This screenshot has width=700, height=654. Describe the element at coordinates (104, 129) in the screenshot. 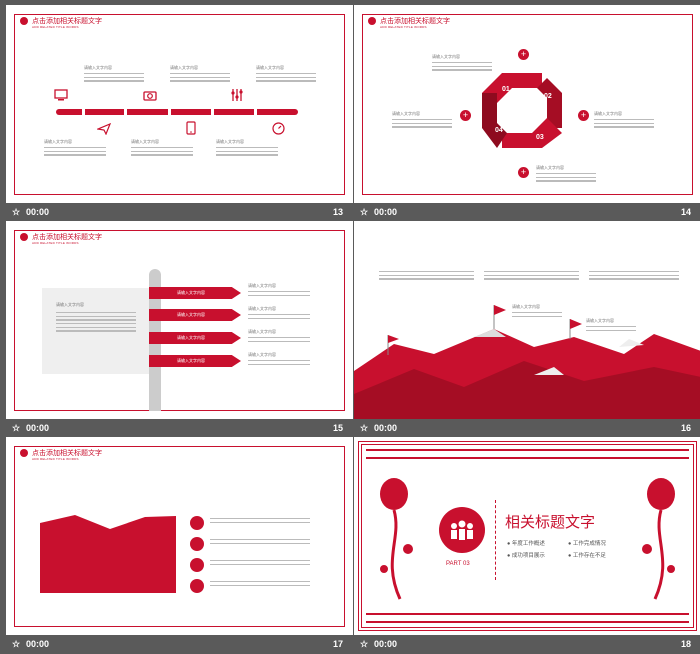

I see `paper-plane-icon` at that location.